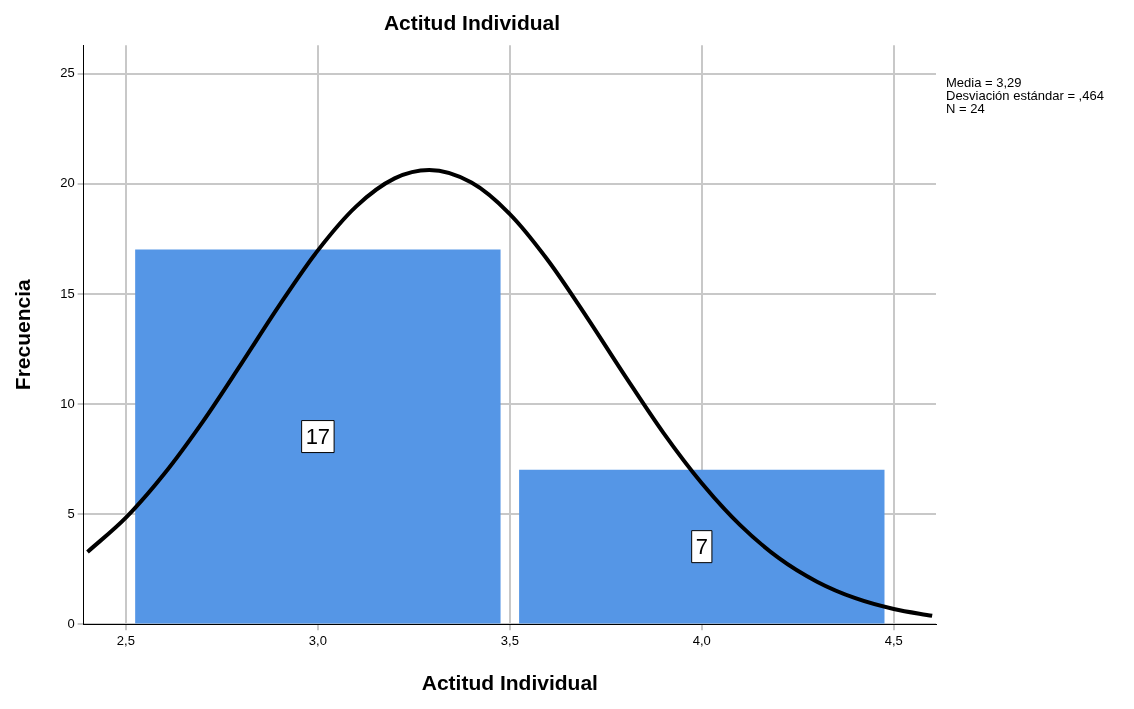 The height and width of the screenshot is (709, 1134). Describe the element at coordinates (67, 183) in the screenshot. I see `y-tick-label: 20` at that location.